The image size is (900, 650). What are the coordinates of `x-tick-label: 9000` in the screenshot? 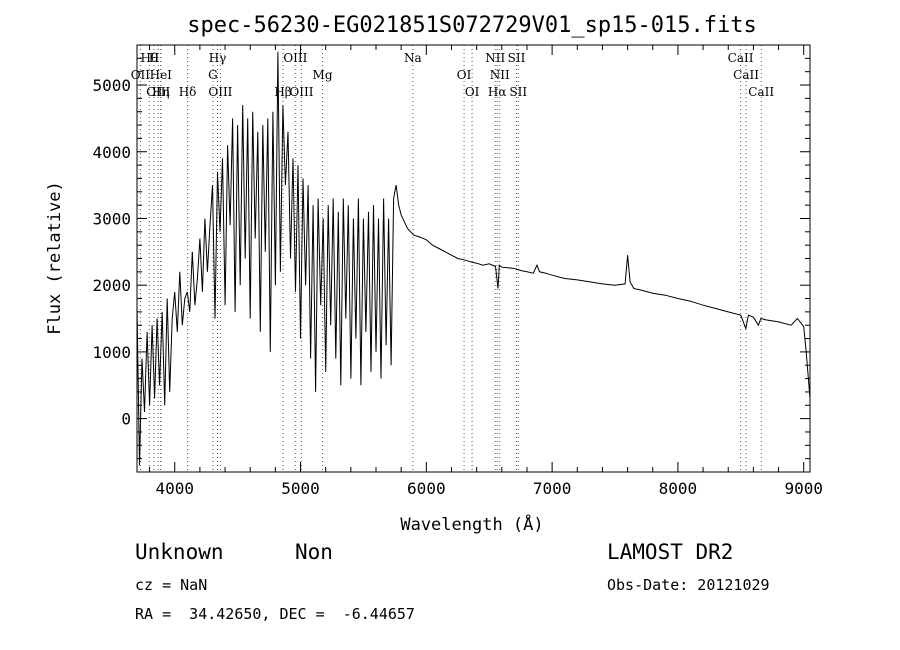 It's located at (803, 488).